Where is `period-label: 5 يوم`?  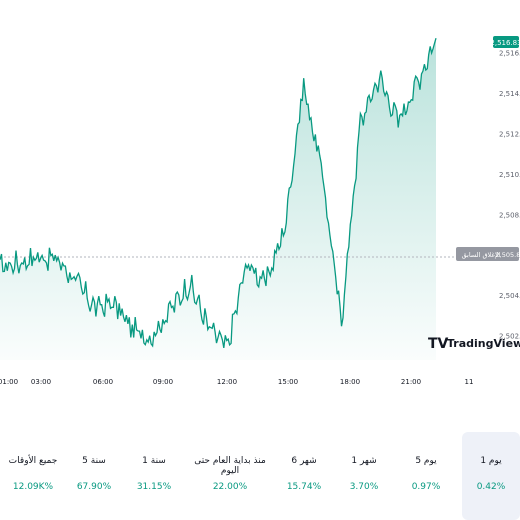
period-label: 5 يوم is located at coordinates (426, 461).